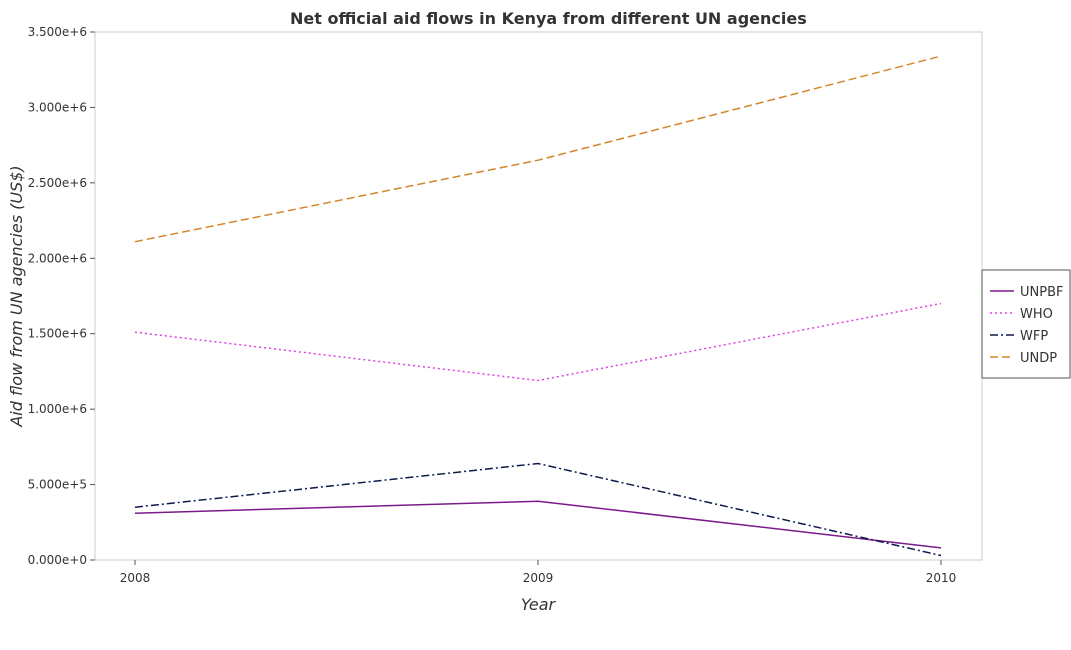 Image resolution: width=1071 pixels, height=650 pixels. What do you see at coordinates (538, 578) in the screenshot?
I see `x-tick-label: 2009` at bounding box center [538, 578].